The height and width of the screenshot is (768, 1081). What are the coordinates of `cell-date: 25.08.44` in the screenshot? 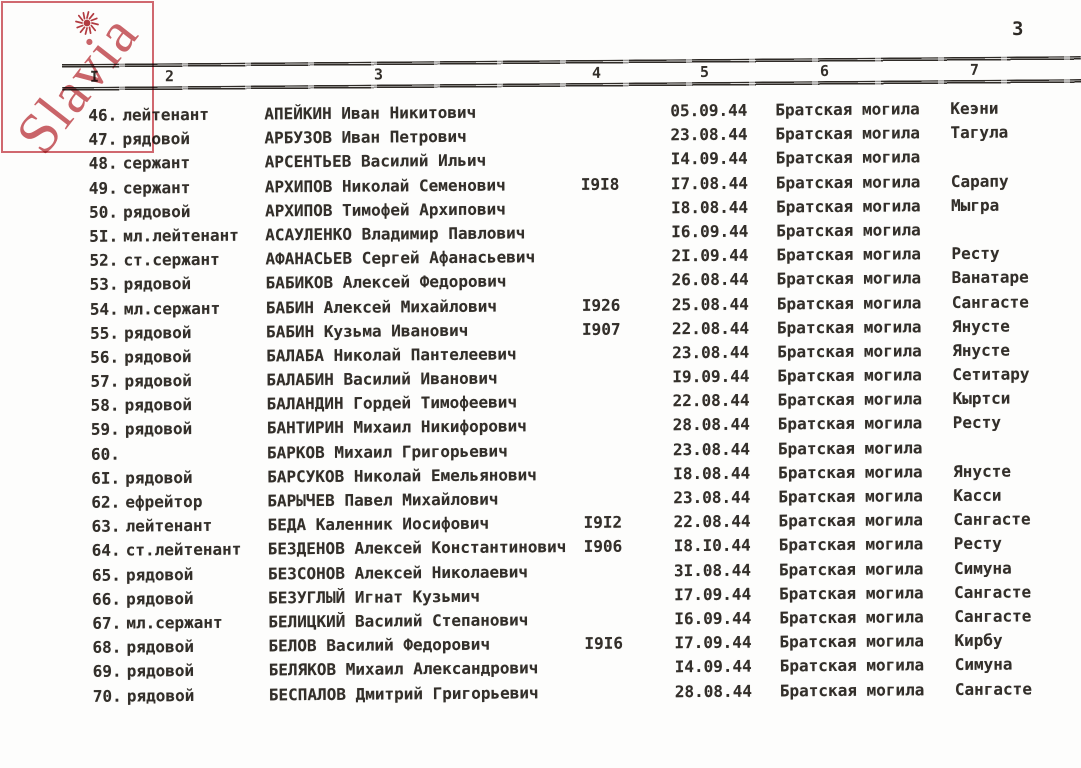 It's located at (710, 304).